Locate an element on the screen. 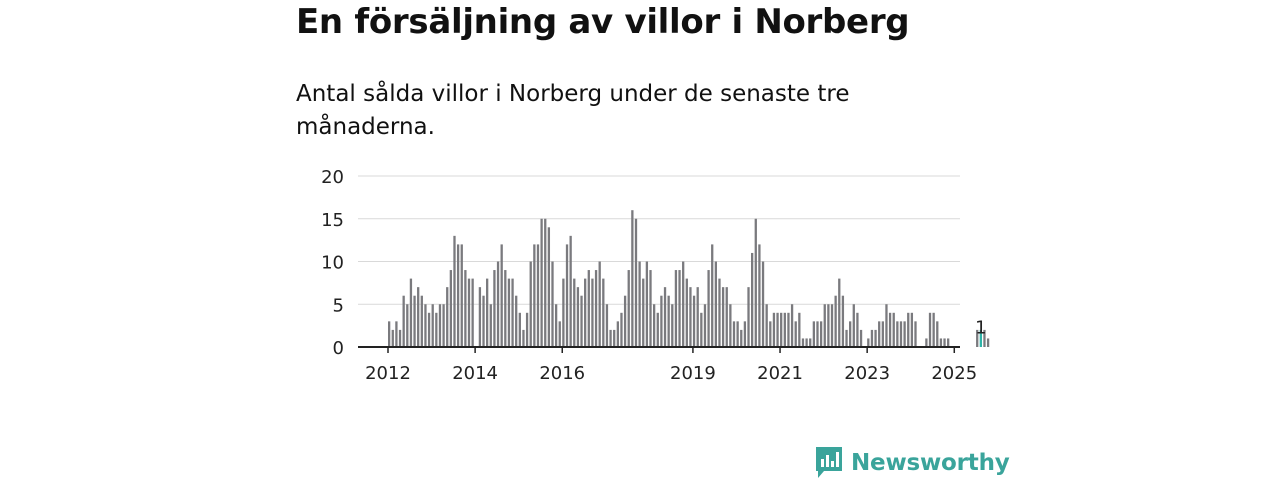  chart-title: En försäljning av villor i Norberg is located at coordinates (603, 22).